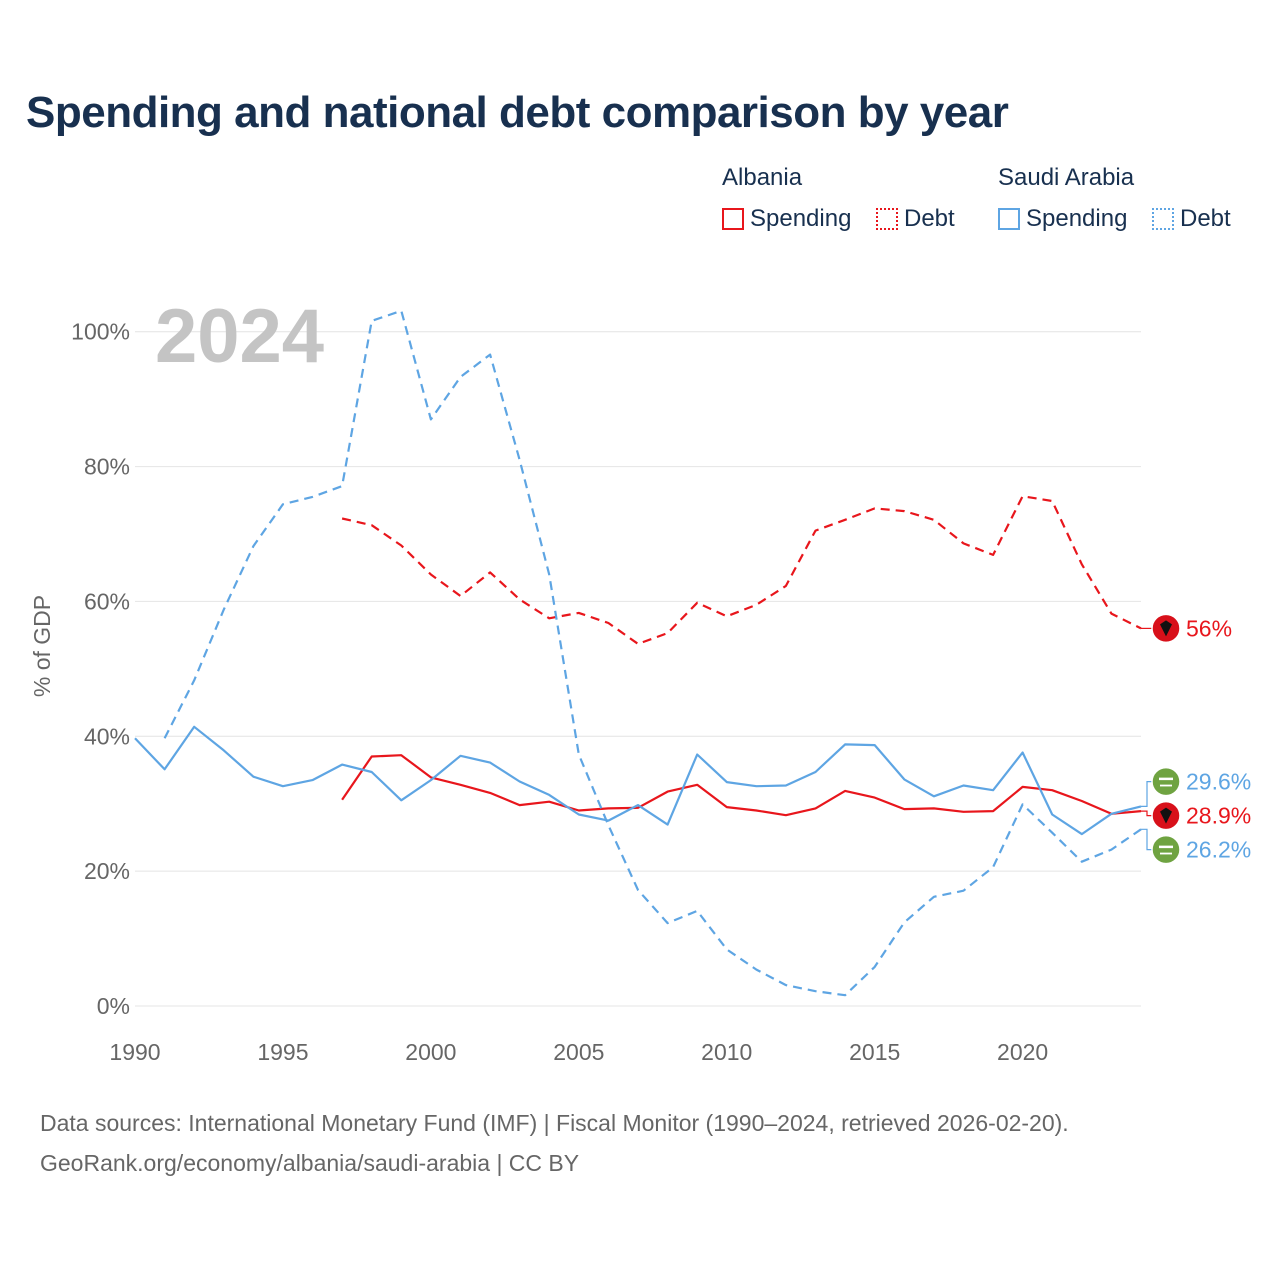 The height and width of the screenshot is (1280, 1280). I want to click on series-line-albania-debt, so click(741, 570).